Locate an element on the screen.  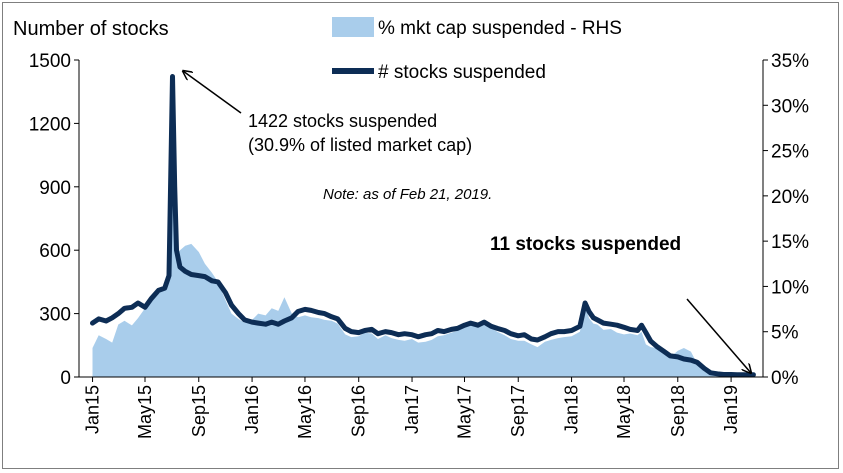
peak-annotation-line1: 1422 stocks suspended is located at coordinates (342, 121).